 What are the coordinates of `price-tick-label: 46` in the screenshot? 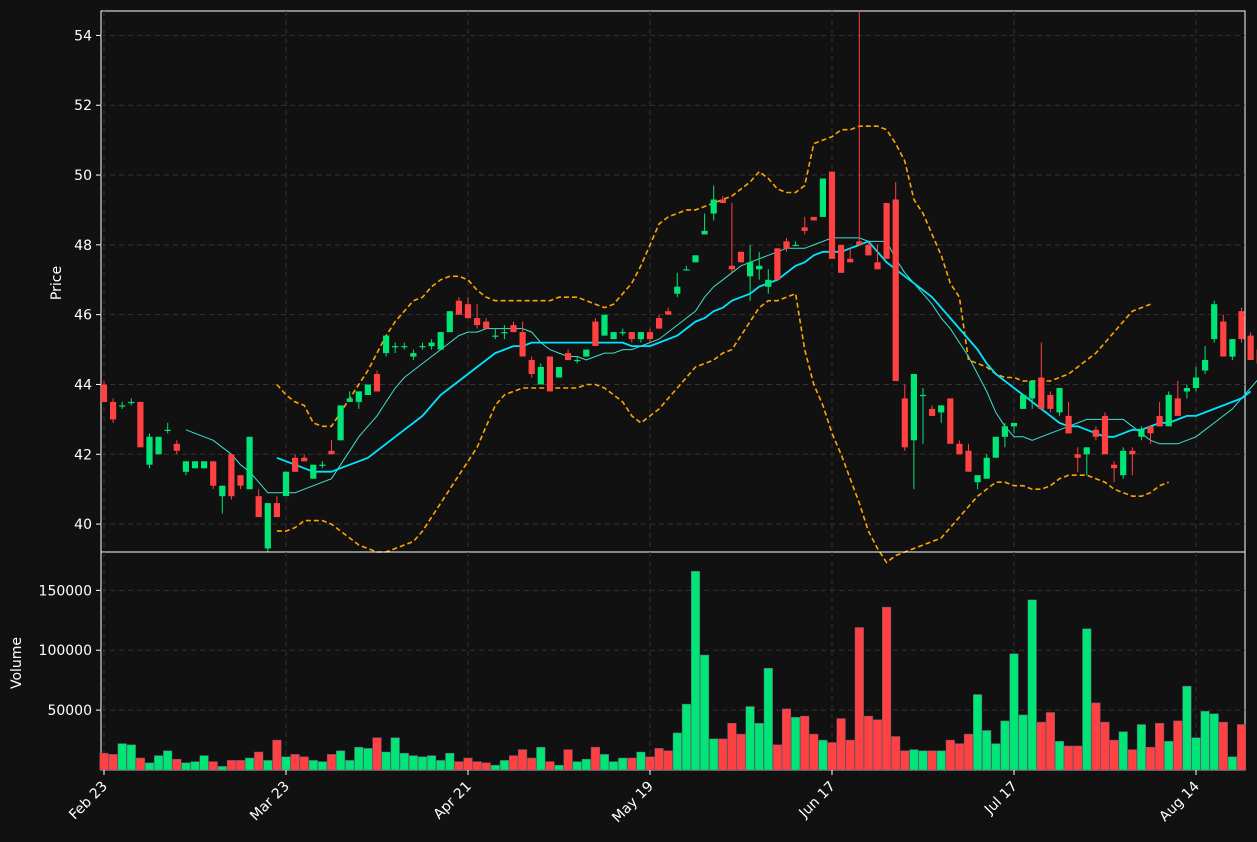 It's located at (83, 316).